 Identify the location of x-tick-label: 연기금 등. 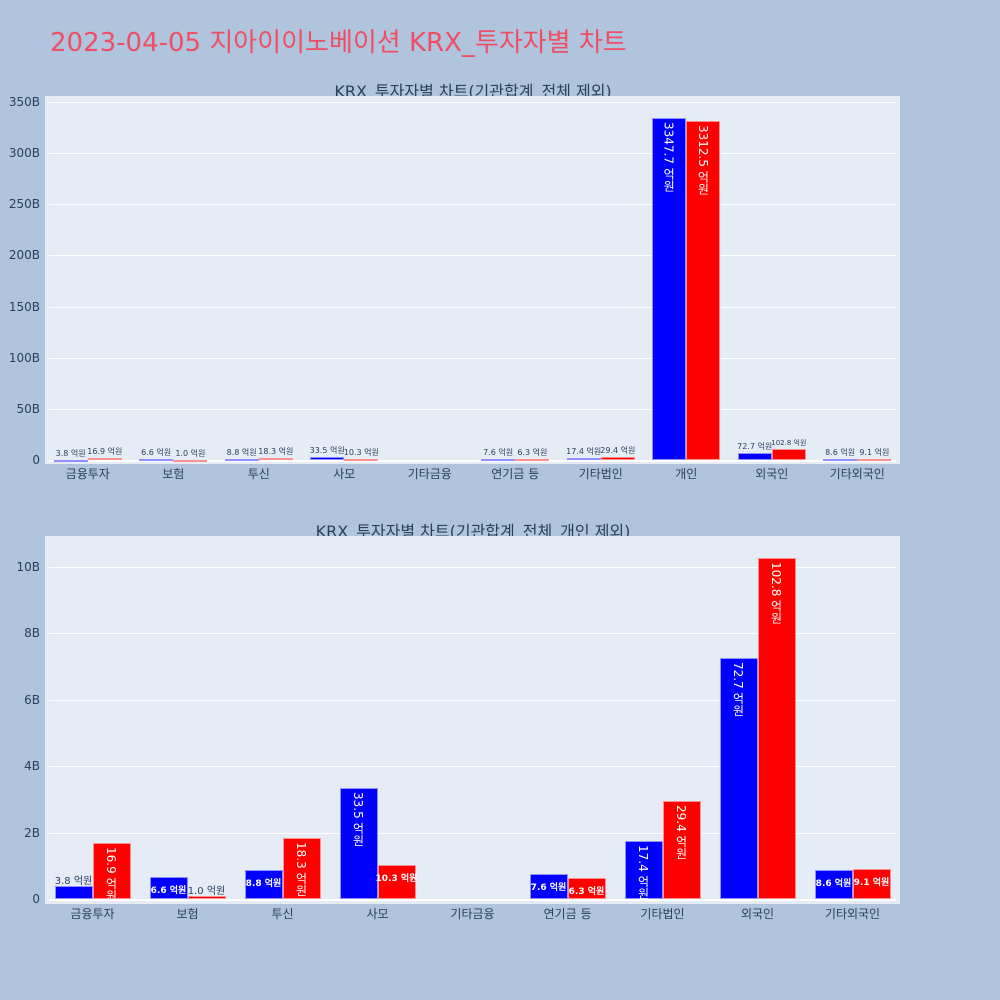
(567, 914).